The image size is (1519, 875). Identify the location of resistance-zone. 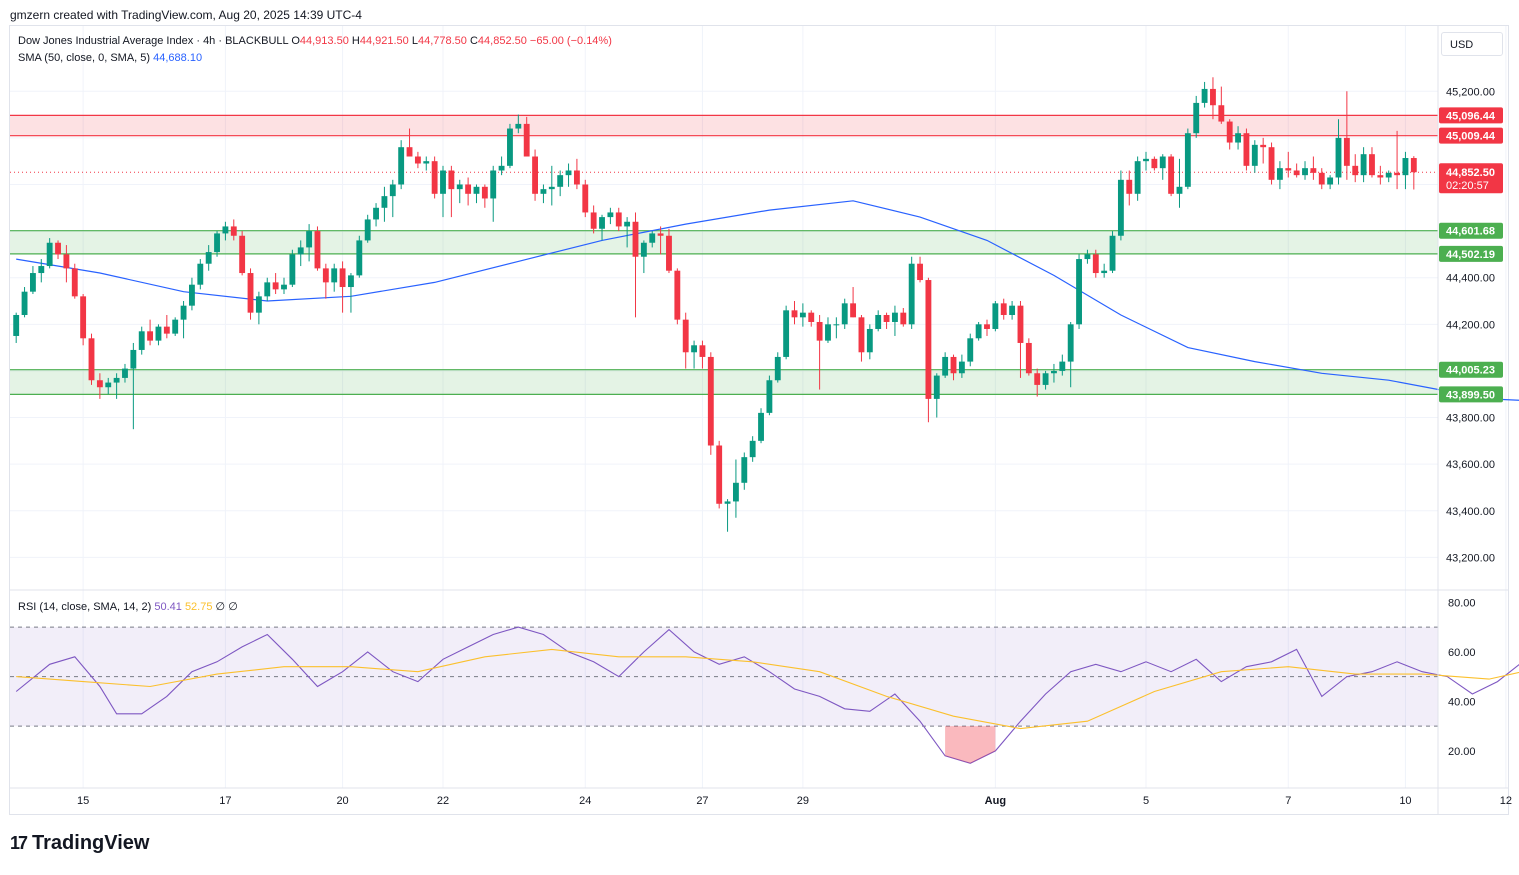
(724, 125).